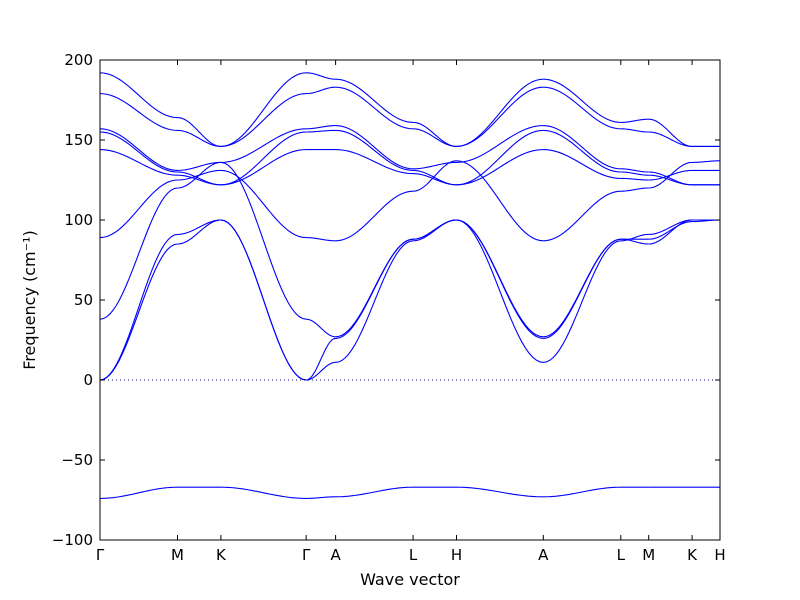 This screenshot has width=800, height=600. I want to click on band-line-seg4-band3, so click(374, 288).